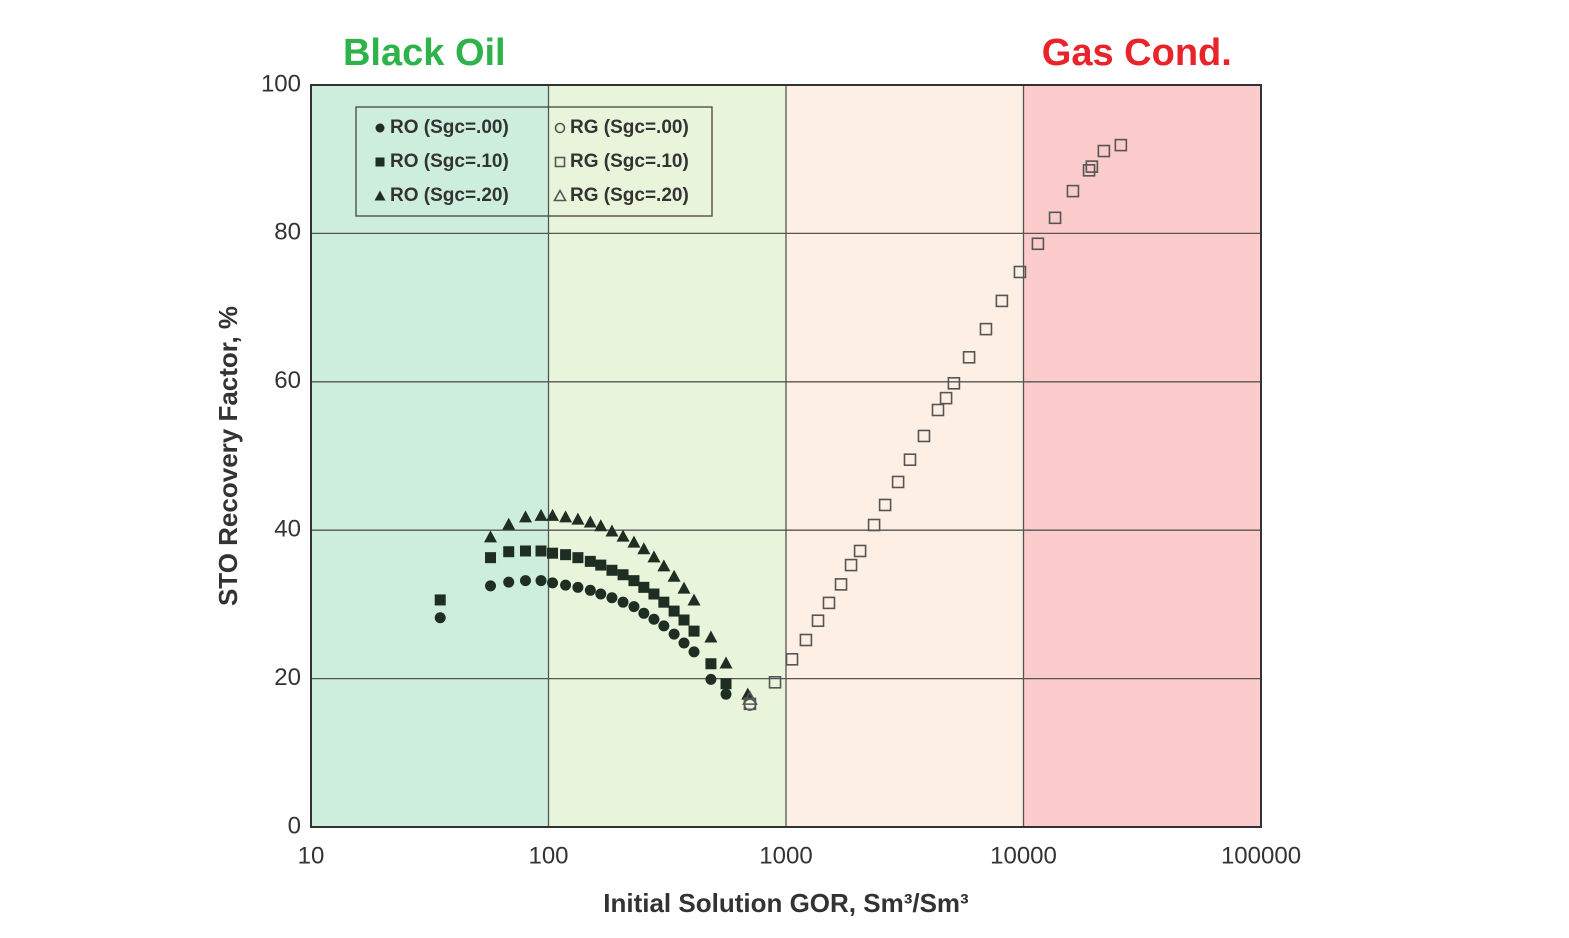  What do you see at coordinates (287, 232) in the screenshot?
I see `y-tick-label: 80` at bounding box center [287, 232].